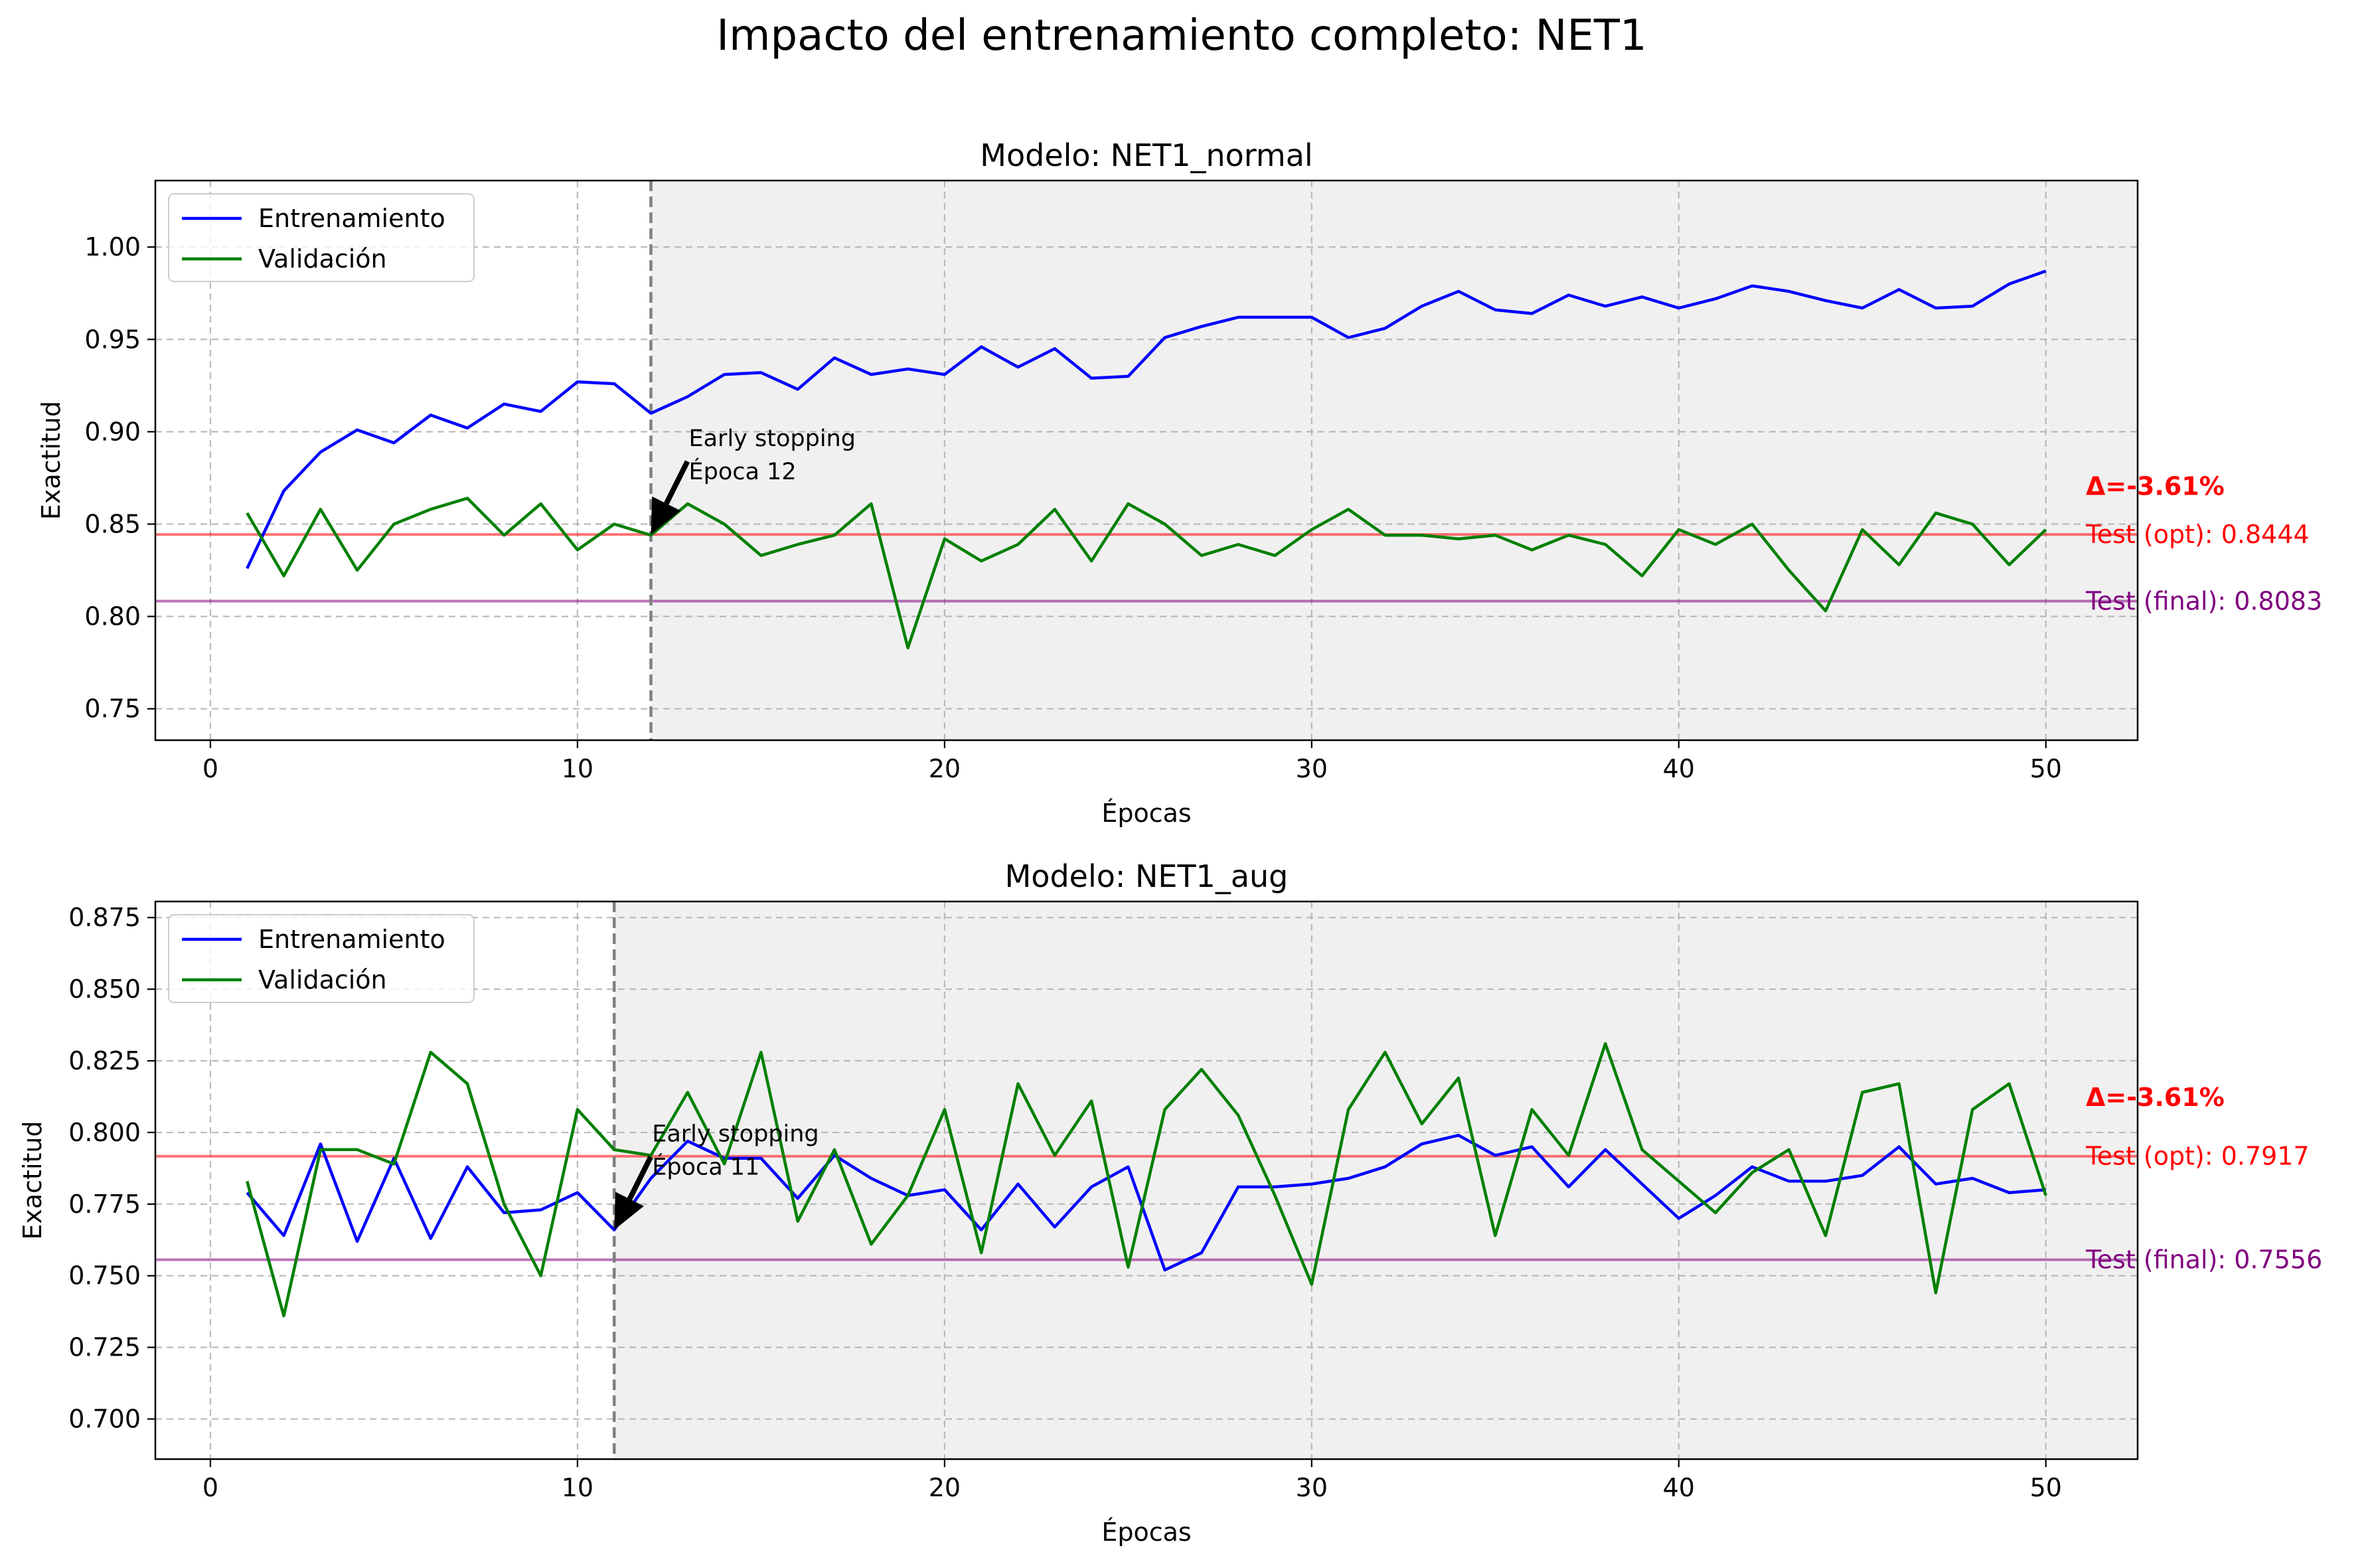  I want to click on y-tick-label: 0.850, so click(104, 990).